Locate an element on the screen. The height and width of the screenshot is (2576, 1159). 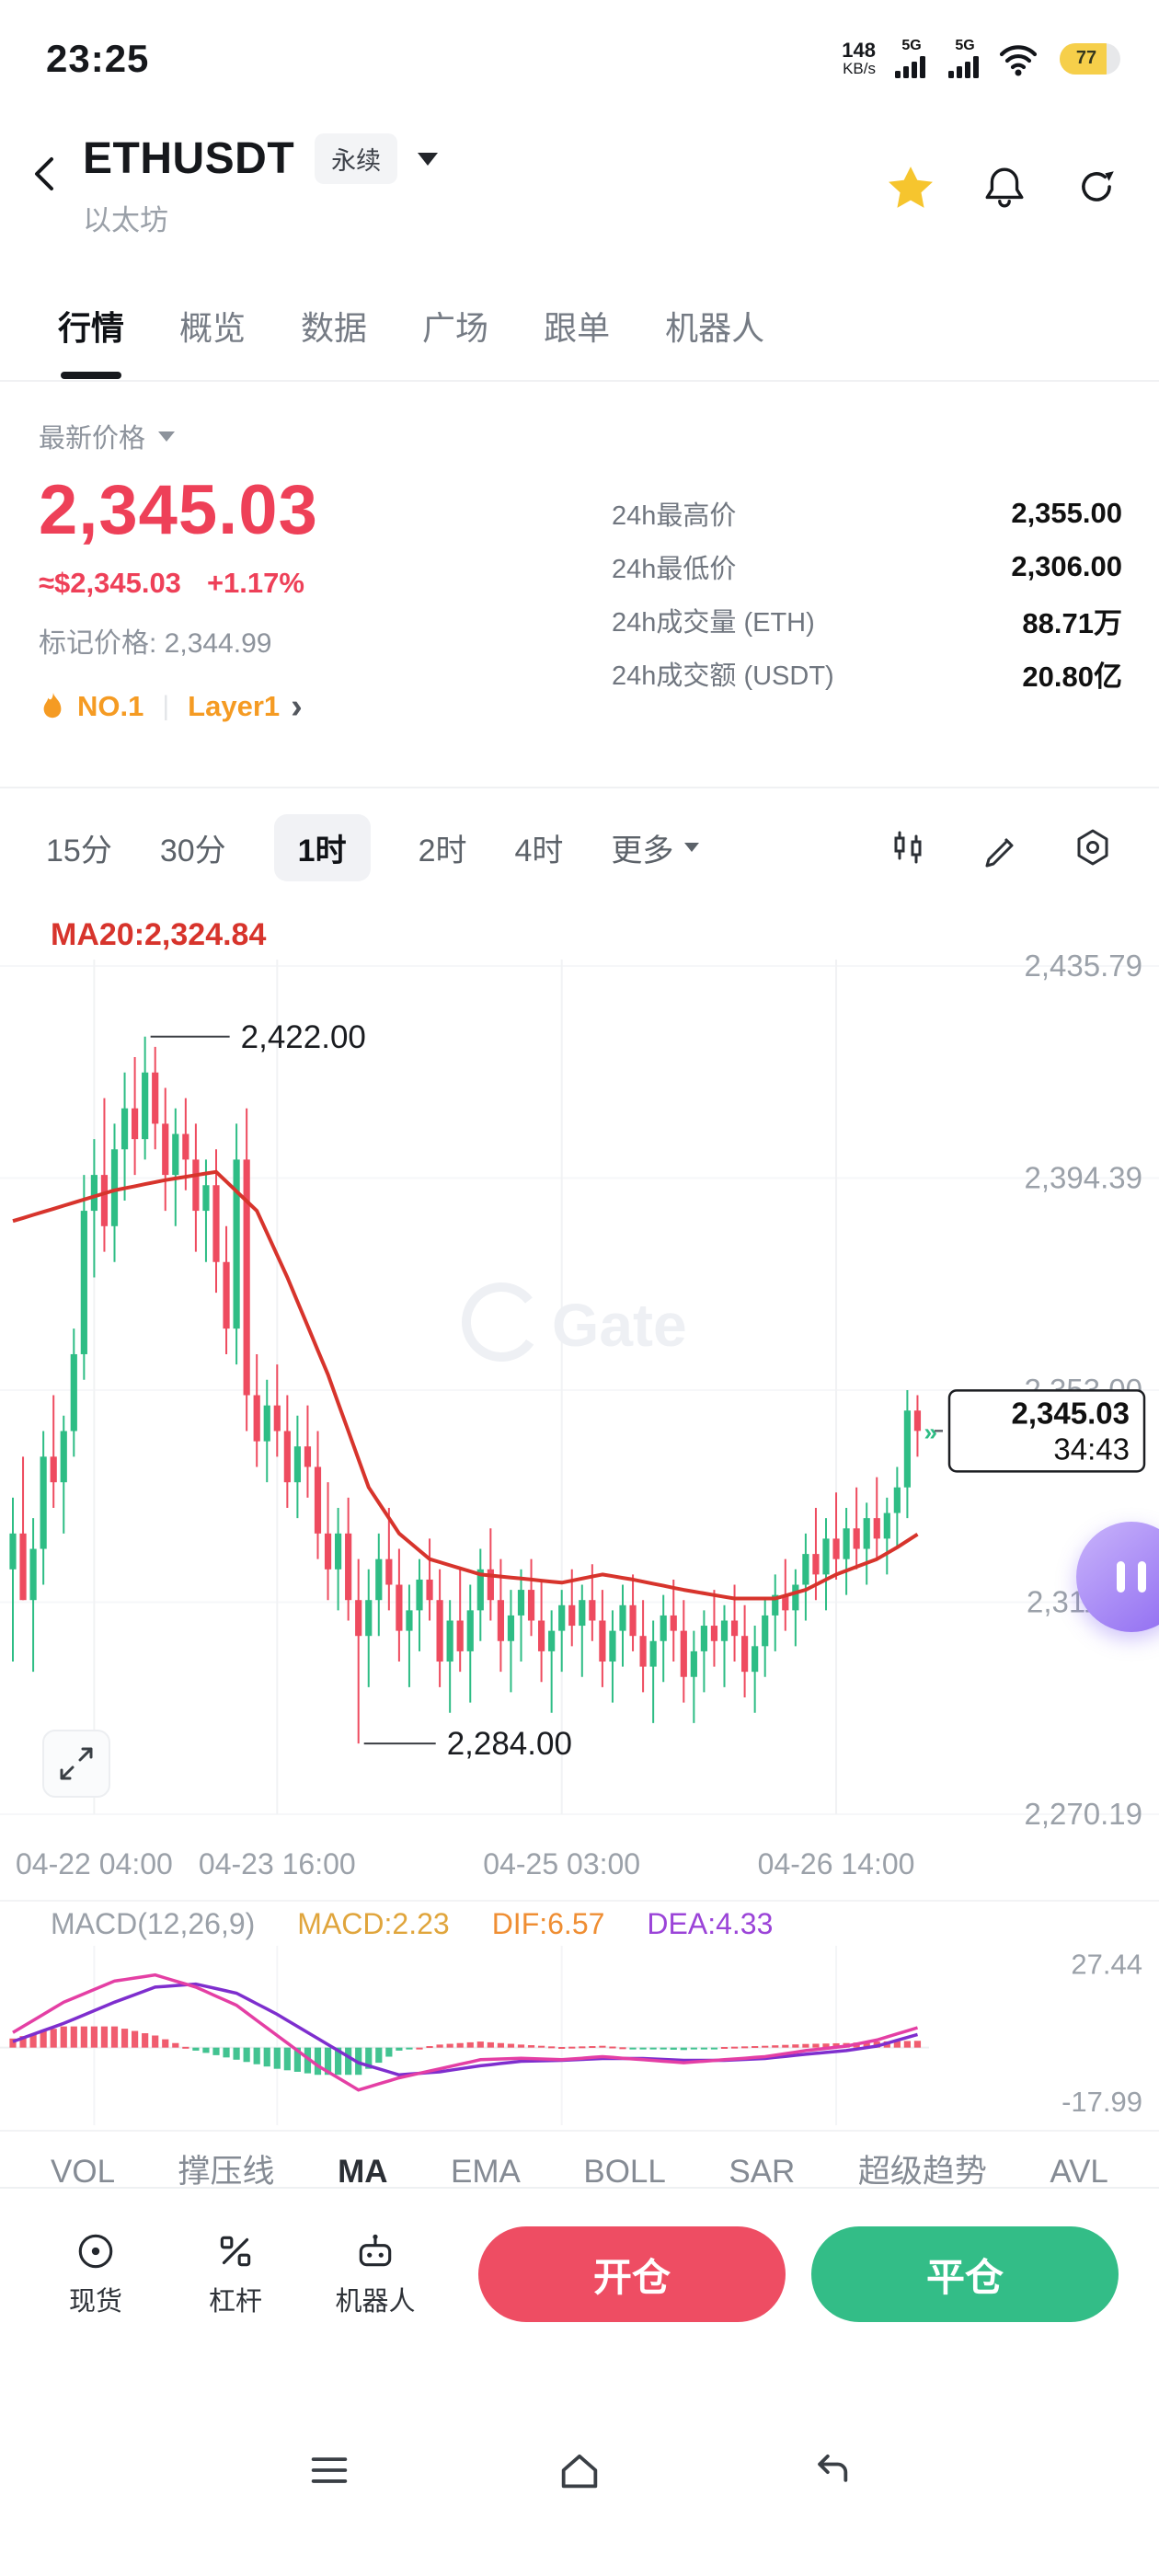
ma20-line is located at coordinates (465, 1385).